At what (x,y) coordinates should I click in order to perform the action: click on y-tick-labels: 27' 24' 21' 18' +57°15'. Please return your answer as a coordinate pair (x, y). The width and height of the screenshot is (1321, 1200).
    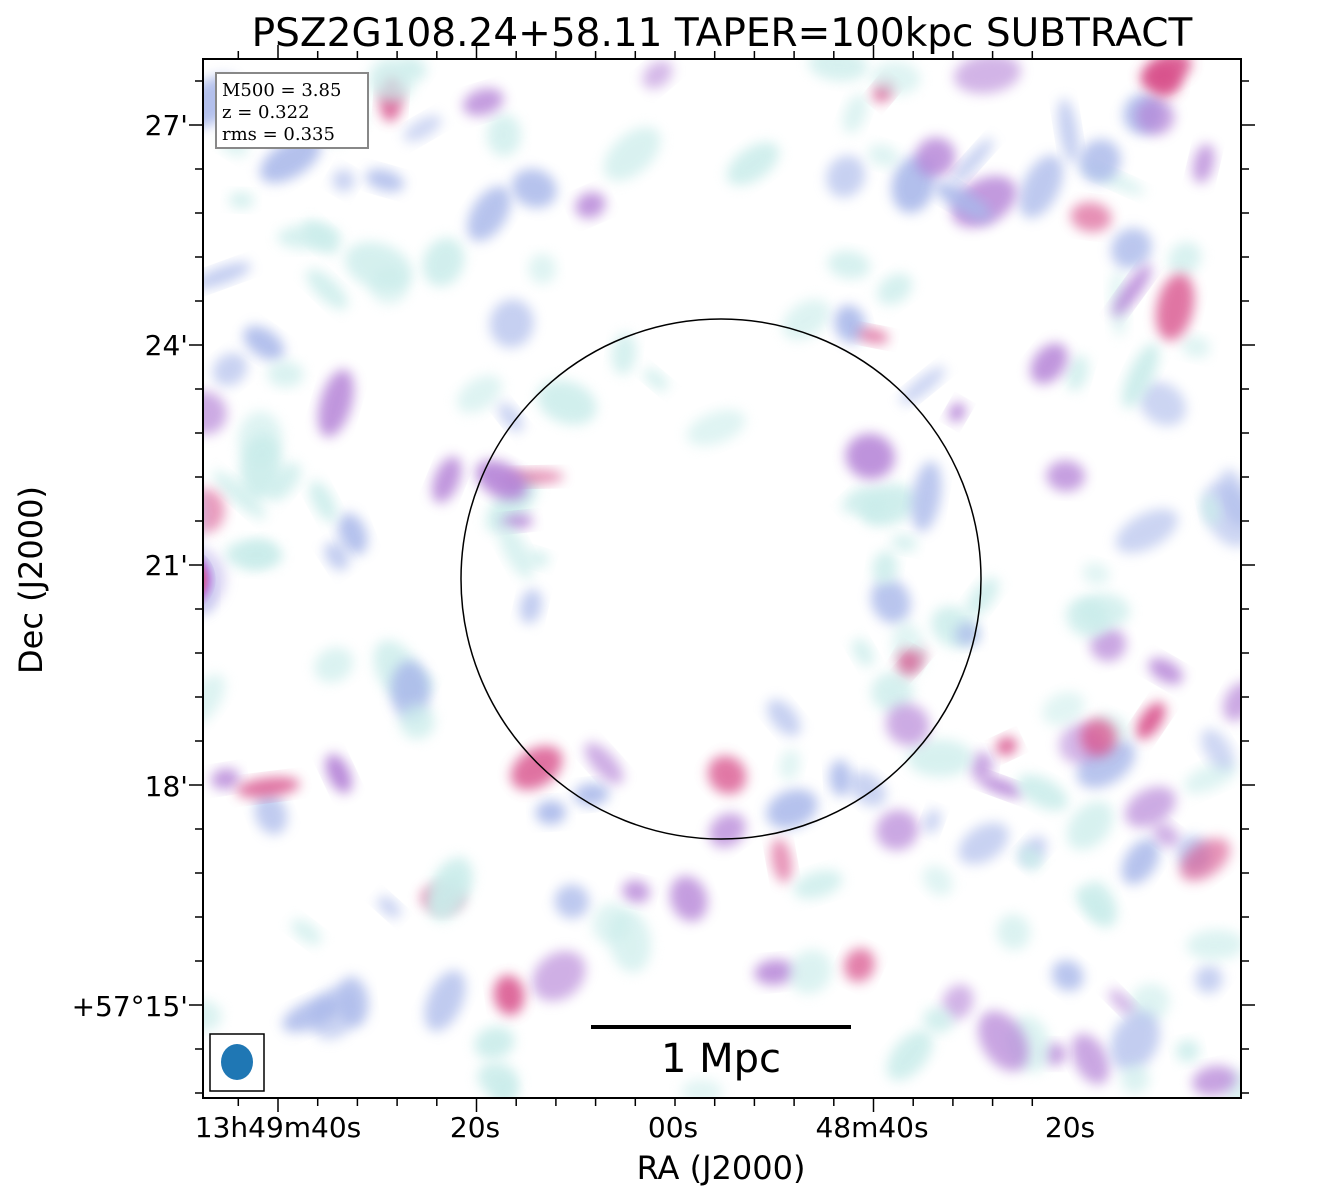
    Looking at the image, I should click on (130, 566).